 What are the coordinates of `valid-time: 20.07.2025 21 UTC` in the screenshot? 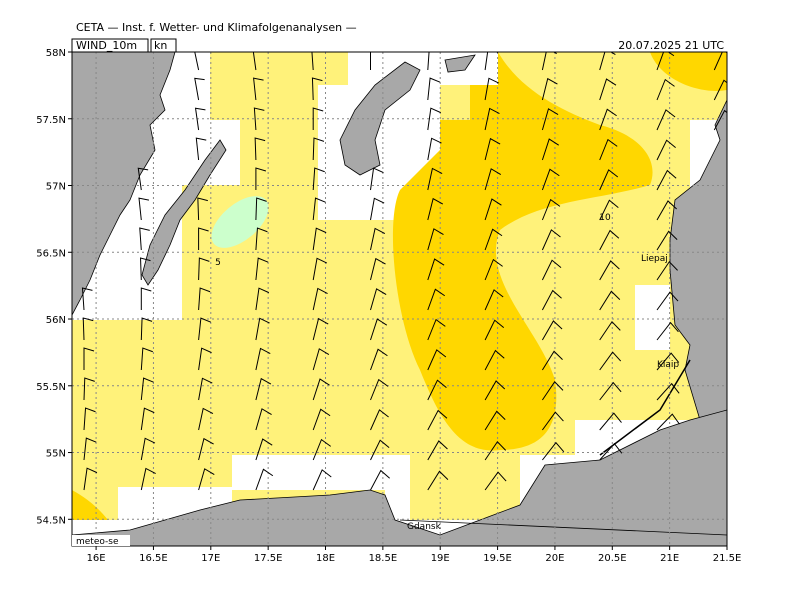 It's located at (671, 45).